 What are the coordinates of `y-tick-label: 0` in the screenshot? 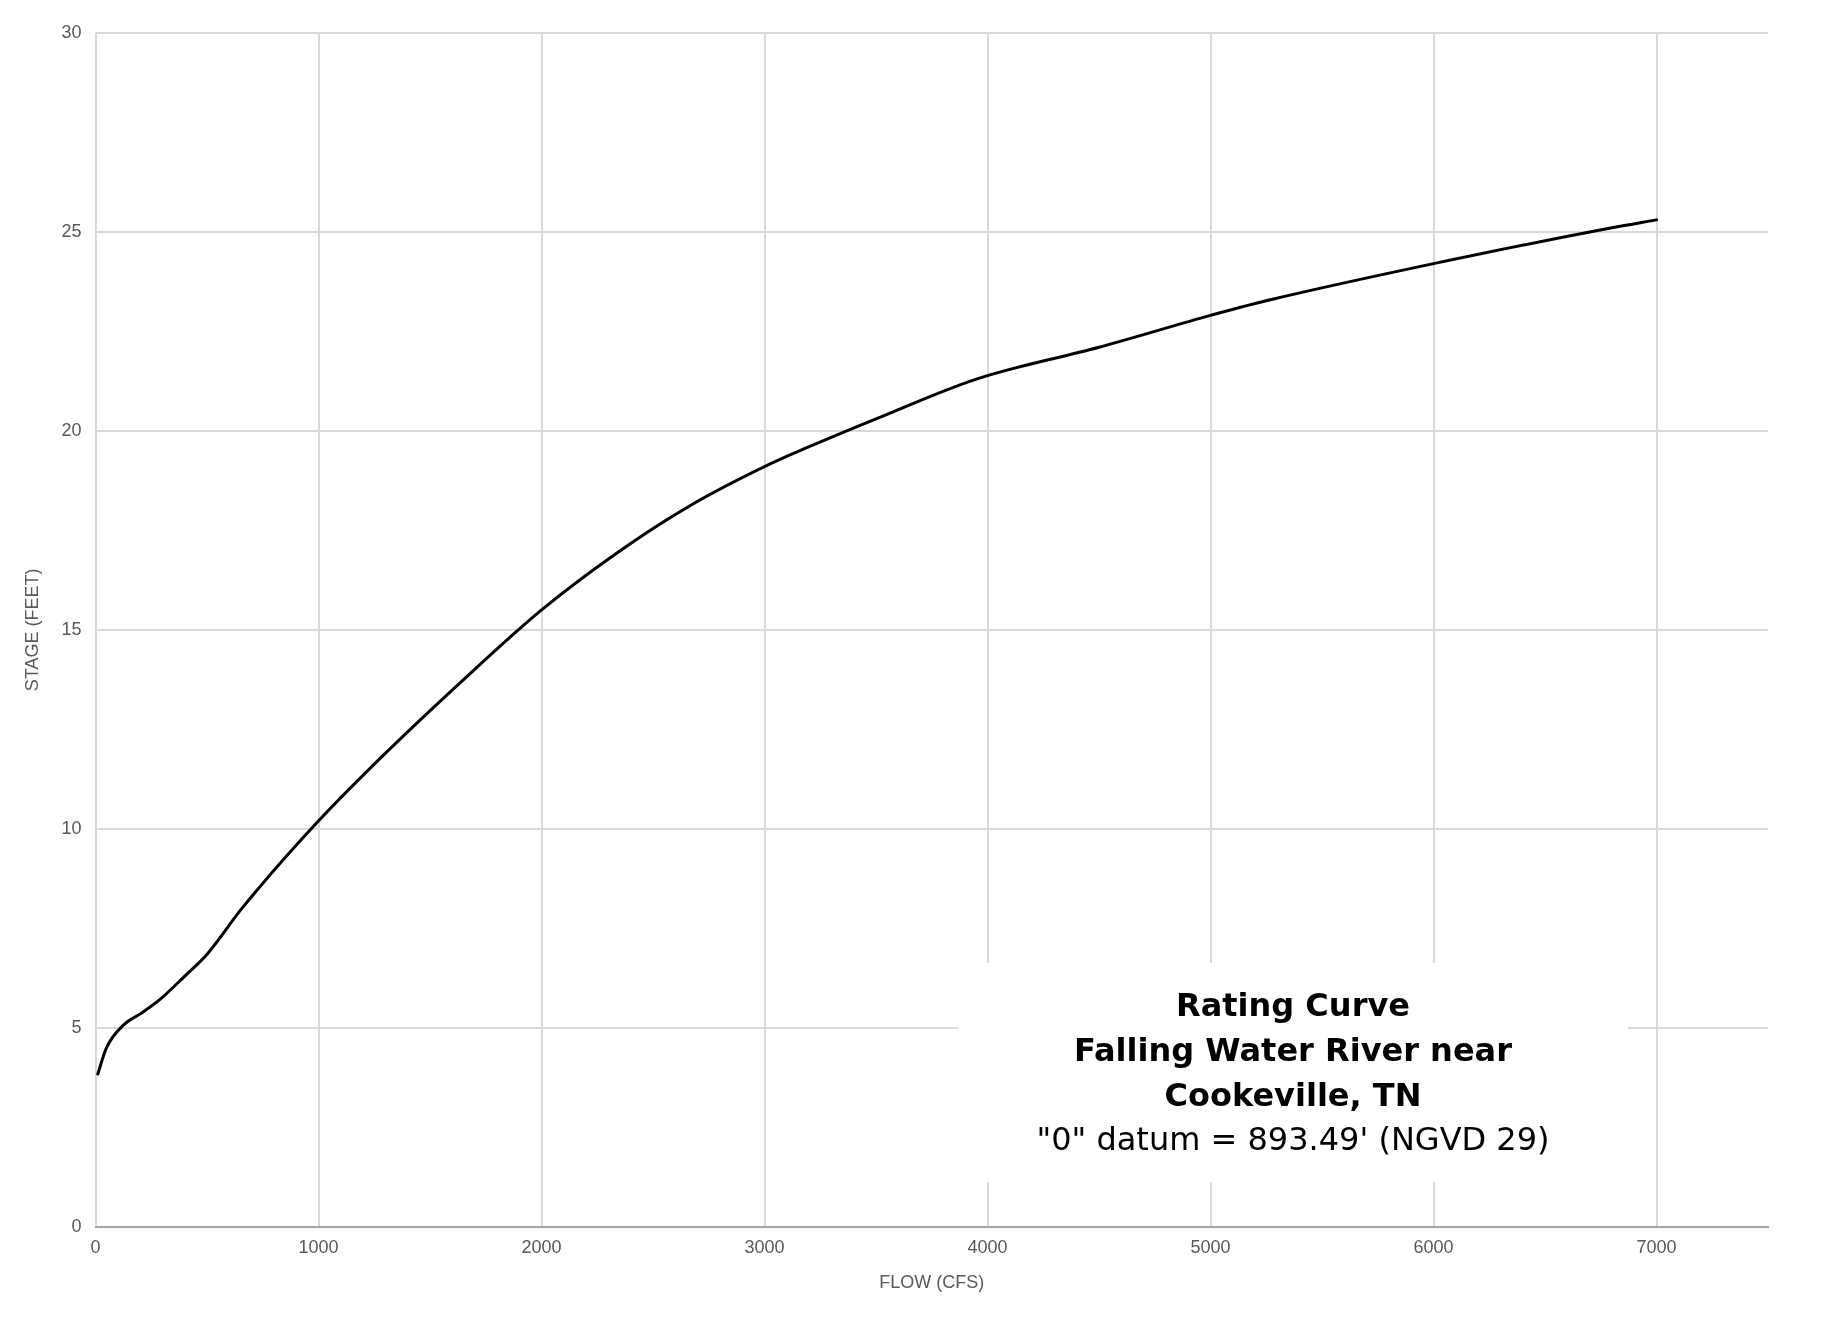 It's located at (76, 1225).